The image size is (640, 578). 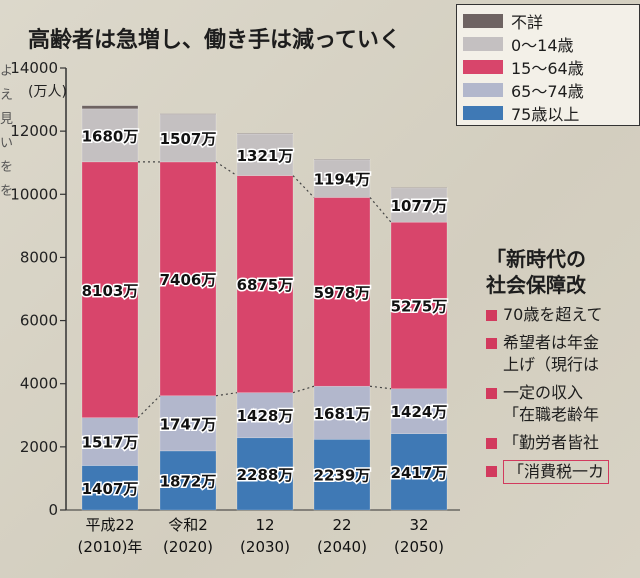 What do you see at coordinates (188, 547) in the screenshot?
I see `x-tick-label: (2020)` at bounding box center [188, 547].